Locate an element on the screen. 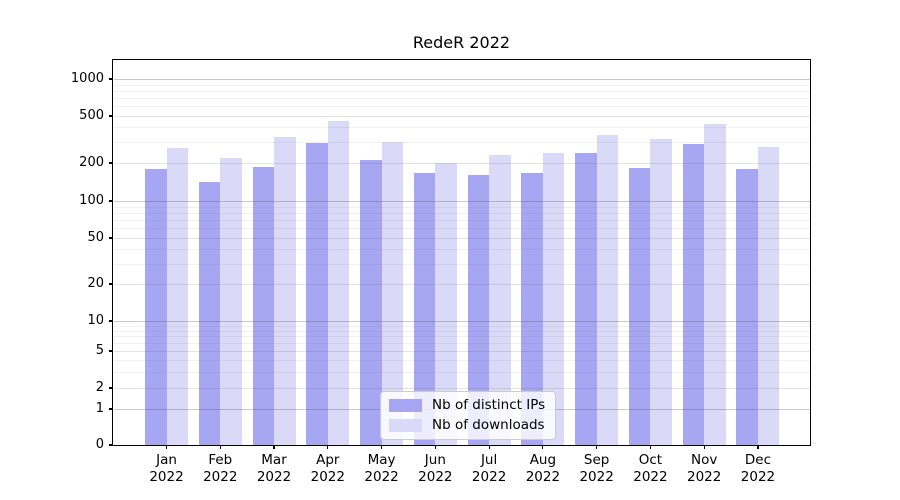  bar-mar-distinct-ips is located at coordinates (263, 306).